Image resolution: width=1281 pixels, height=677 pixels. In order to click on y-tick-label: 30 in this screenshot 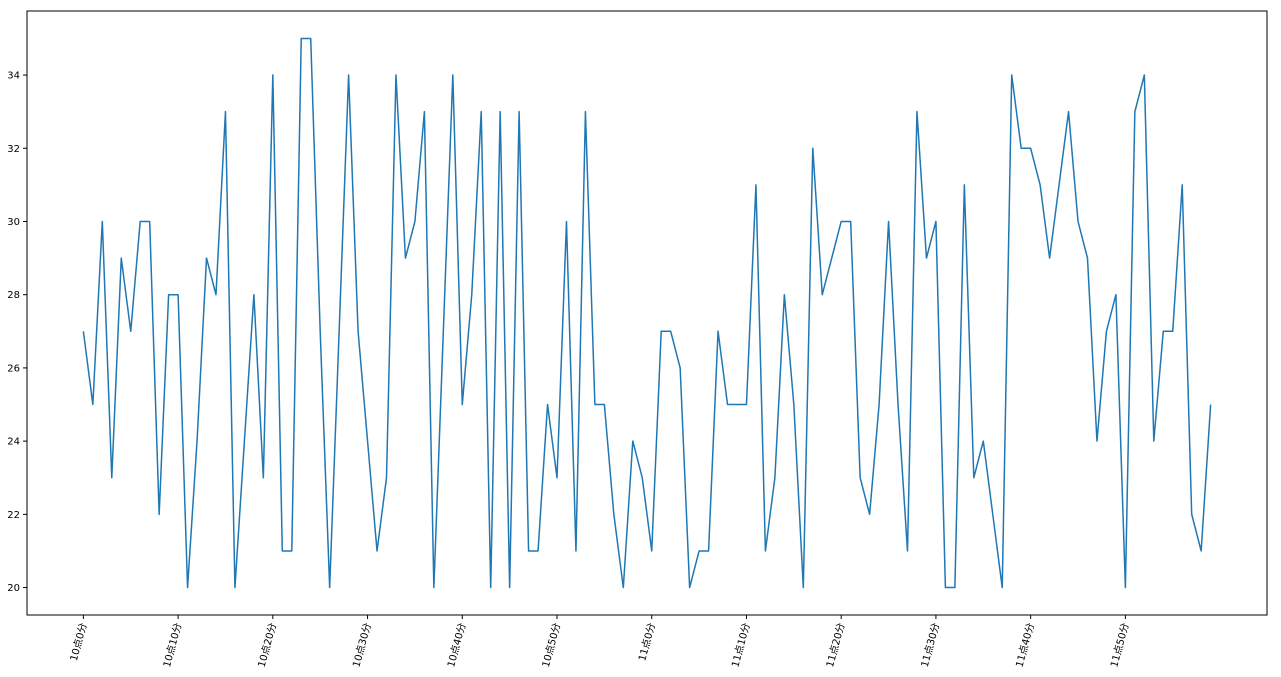, I will do `click(13, 222)`.